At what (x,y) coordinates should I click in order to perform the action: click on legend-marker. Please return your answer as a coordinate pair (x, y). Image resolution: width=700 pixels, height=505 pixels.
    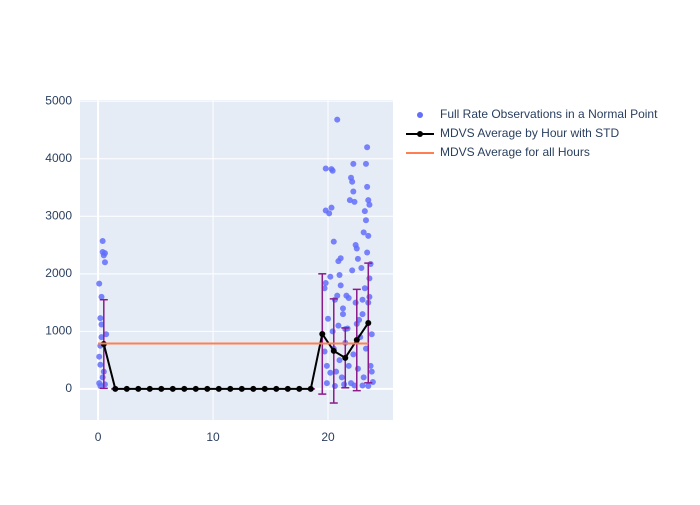
    Looking at the image, I should click on (420, 134).